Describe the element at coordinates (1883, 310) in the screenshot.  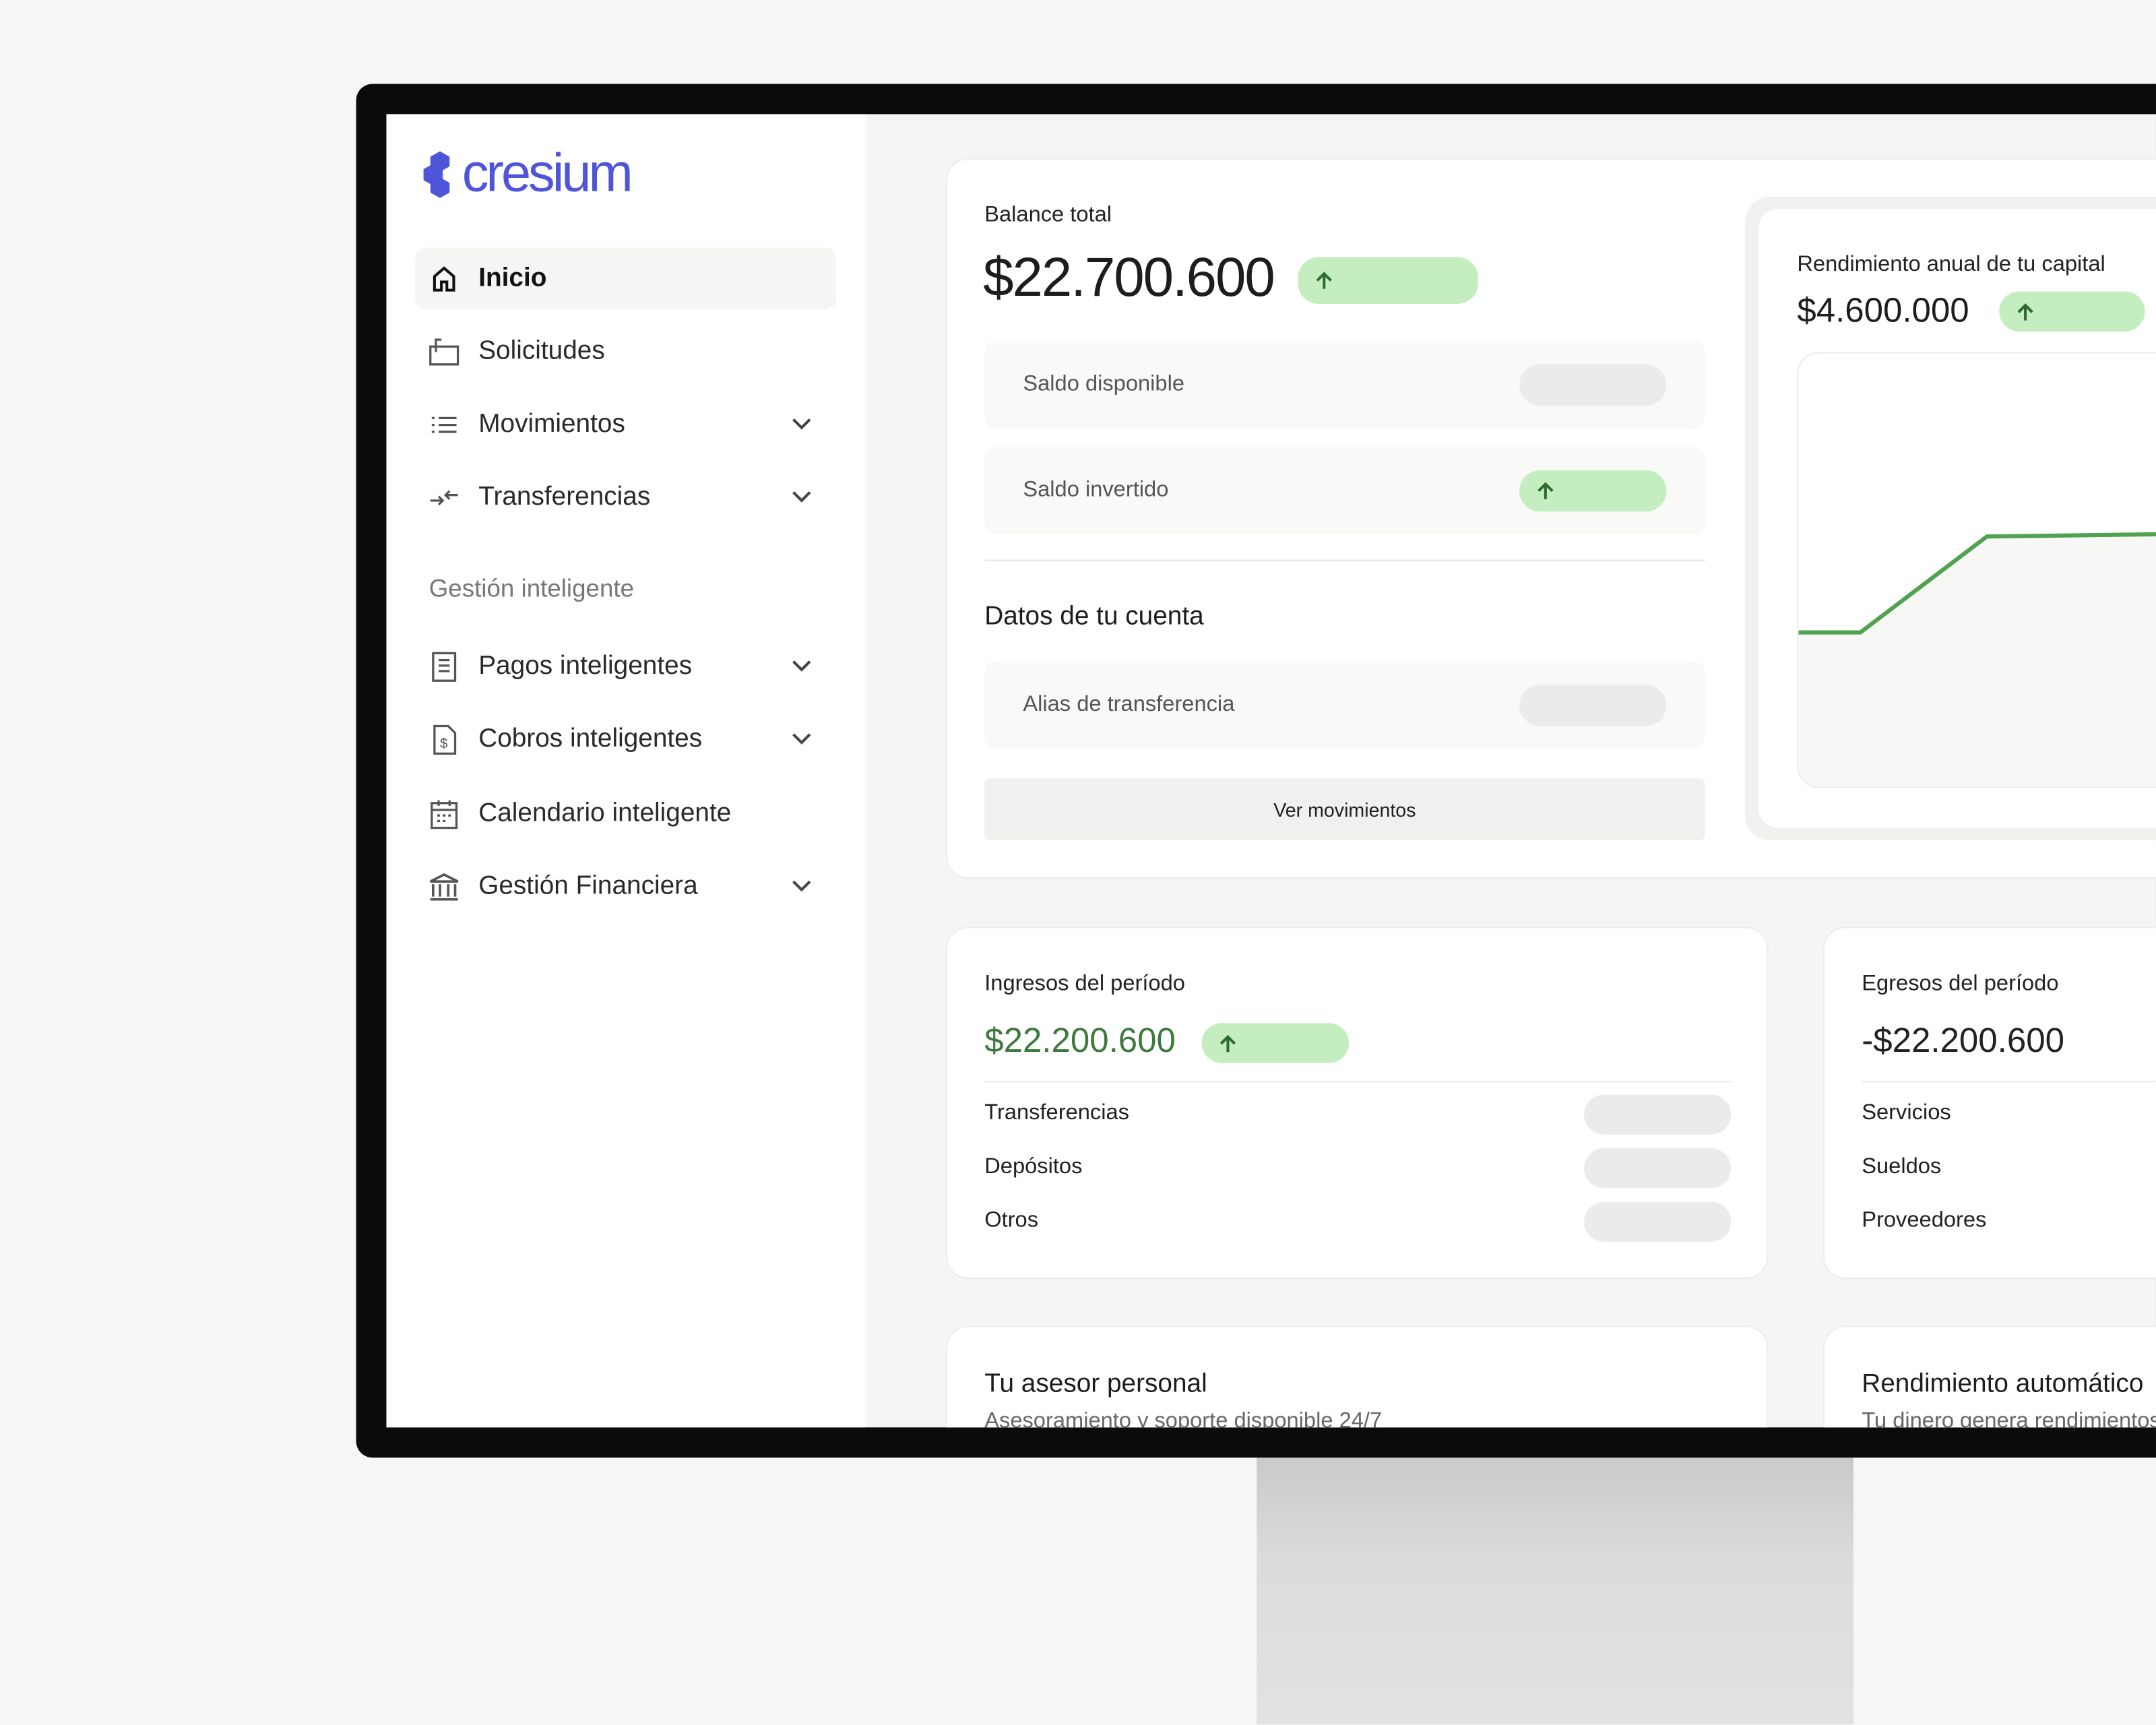
I see `yield-amount: $4.600.000` at that location.